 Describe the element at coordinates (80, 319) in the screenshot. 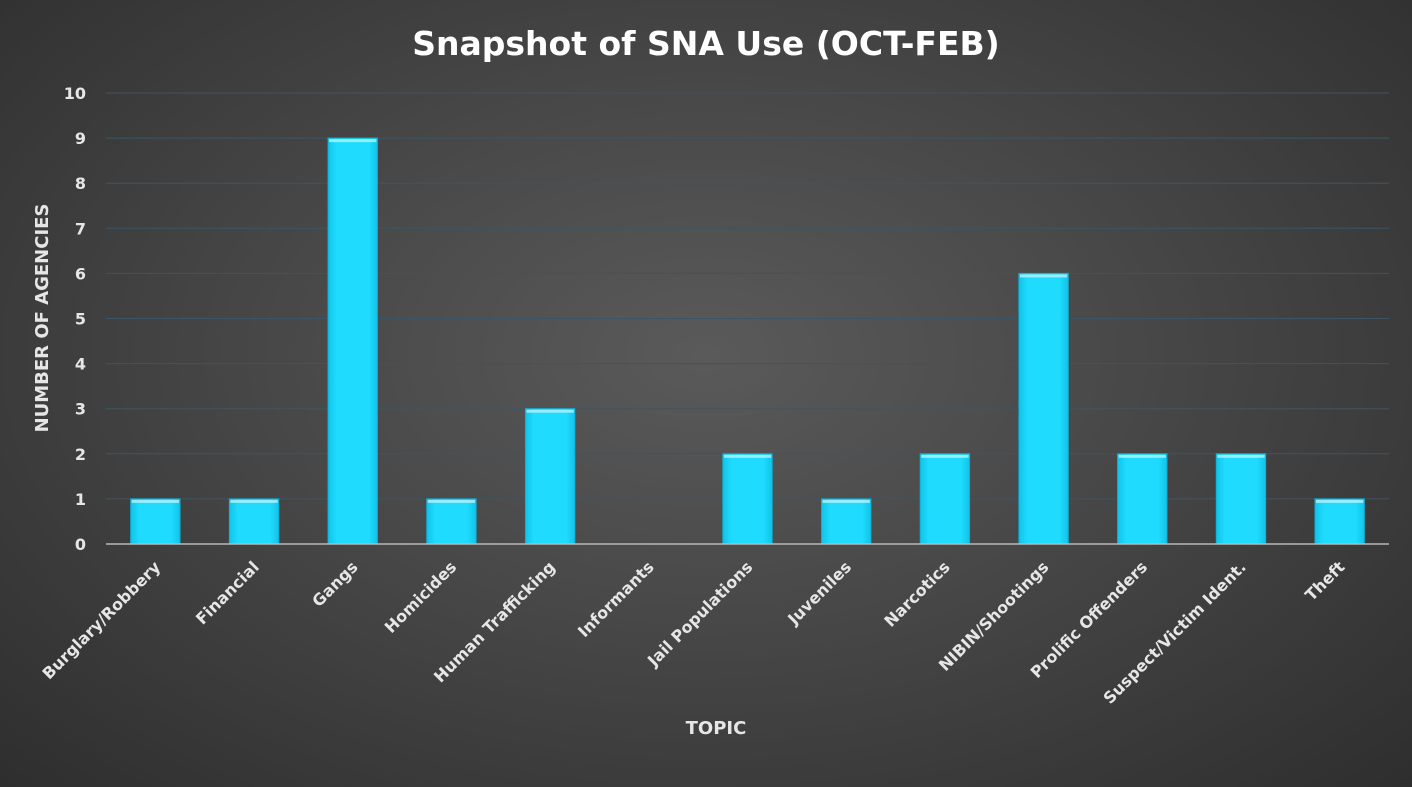

I see `y-tick-label: 5` at that location.